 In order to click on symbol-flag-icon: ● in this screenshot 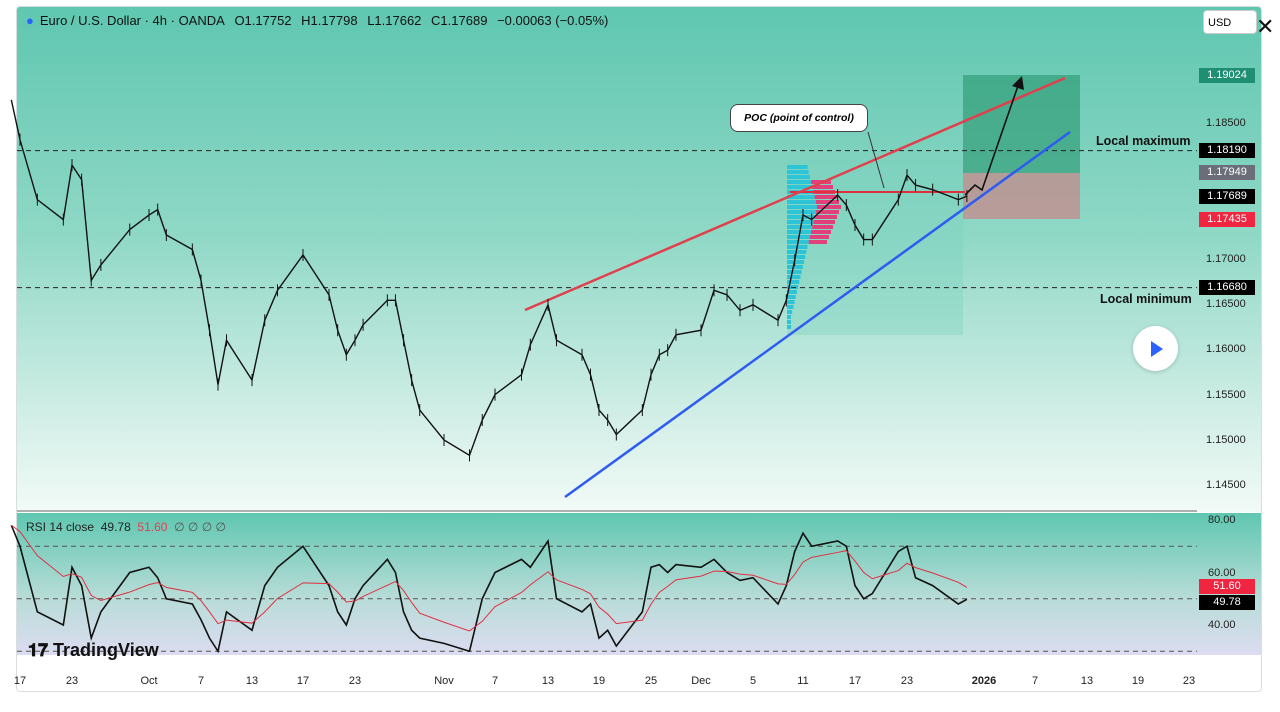, I will do `click(30, 20)`.